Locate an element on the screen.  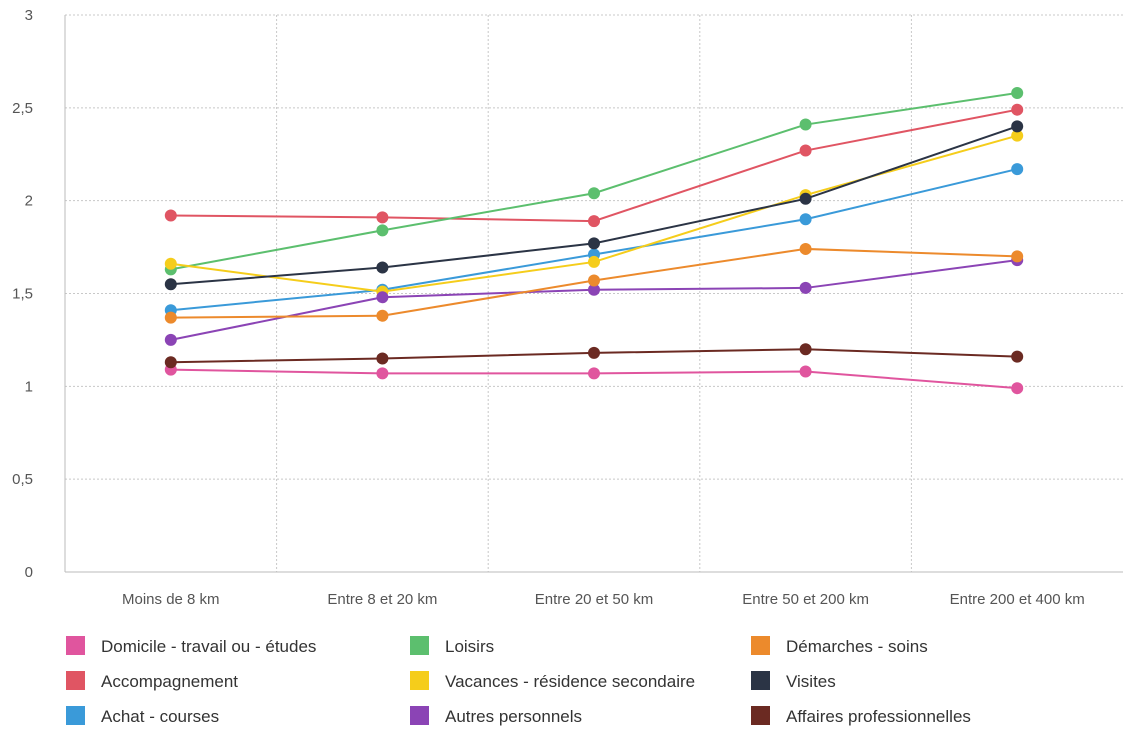
y-tick-label: 0,5 is located at coordinates (22, 479).